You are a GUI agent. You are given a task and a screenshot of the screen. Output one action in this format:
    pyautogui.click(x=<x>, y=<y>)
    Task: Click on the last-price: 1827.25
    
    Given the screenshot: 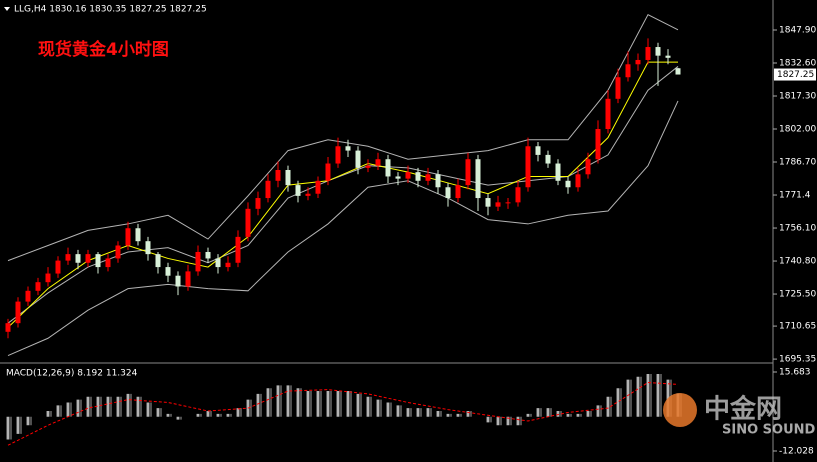 What is the action you would take?
    pyautogui.click(x=795, y=75)
    